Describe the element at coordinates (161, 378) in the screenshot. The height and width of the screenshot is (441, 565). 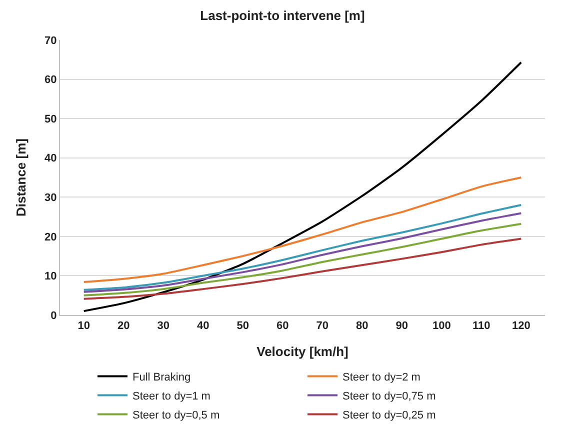
I see `legend-label: Full Braking` at that location.